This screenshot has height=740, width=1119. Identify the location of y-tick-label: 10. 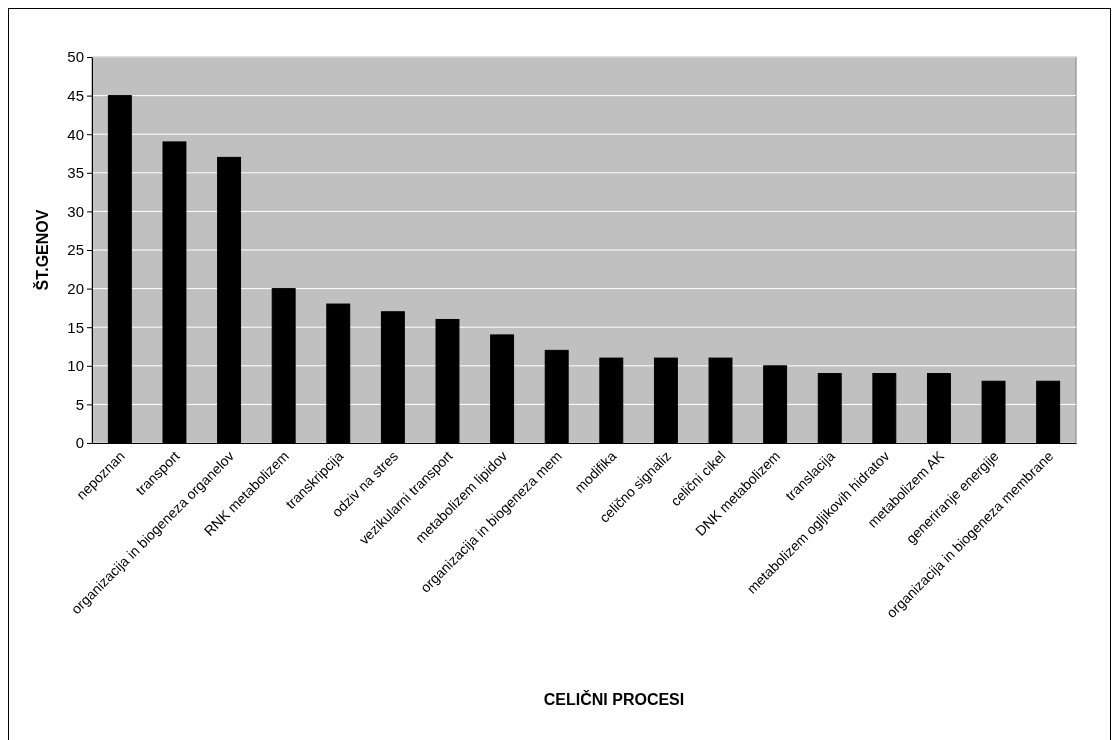
(75, 366).